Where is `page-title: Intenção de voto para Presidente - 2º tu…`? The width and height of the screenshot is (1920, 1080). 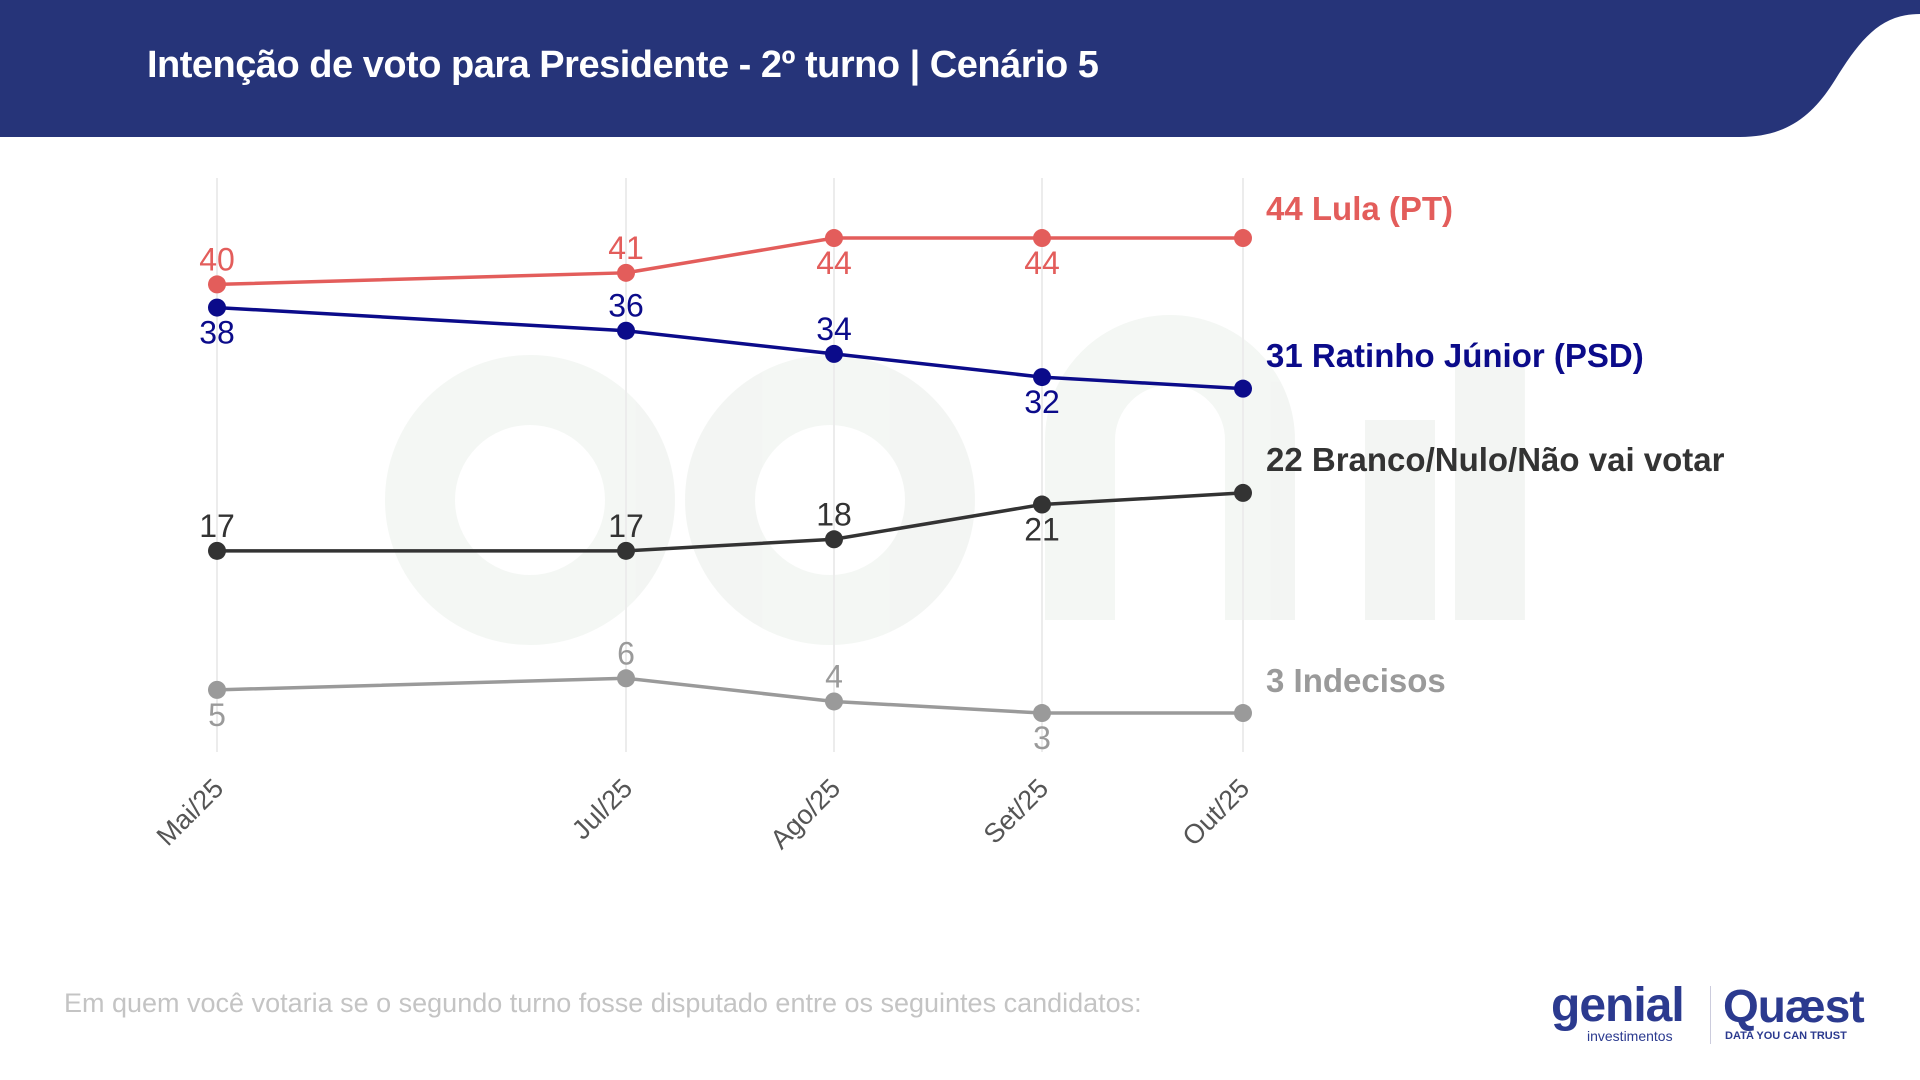
page-title: Intenção de voto para Presidente - 2º tu… is located at coordinates (623, 65).